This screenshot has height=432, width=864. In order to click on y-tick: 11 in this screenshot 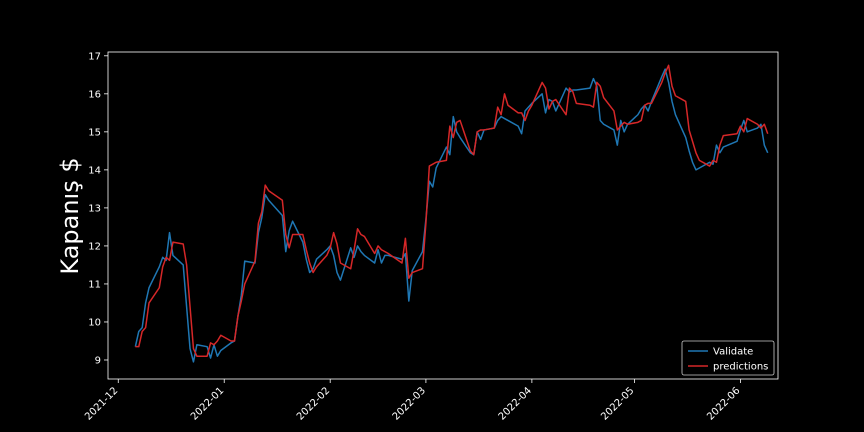, I will do `click(98, 284)`.